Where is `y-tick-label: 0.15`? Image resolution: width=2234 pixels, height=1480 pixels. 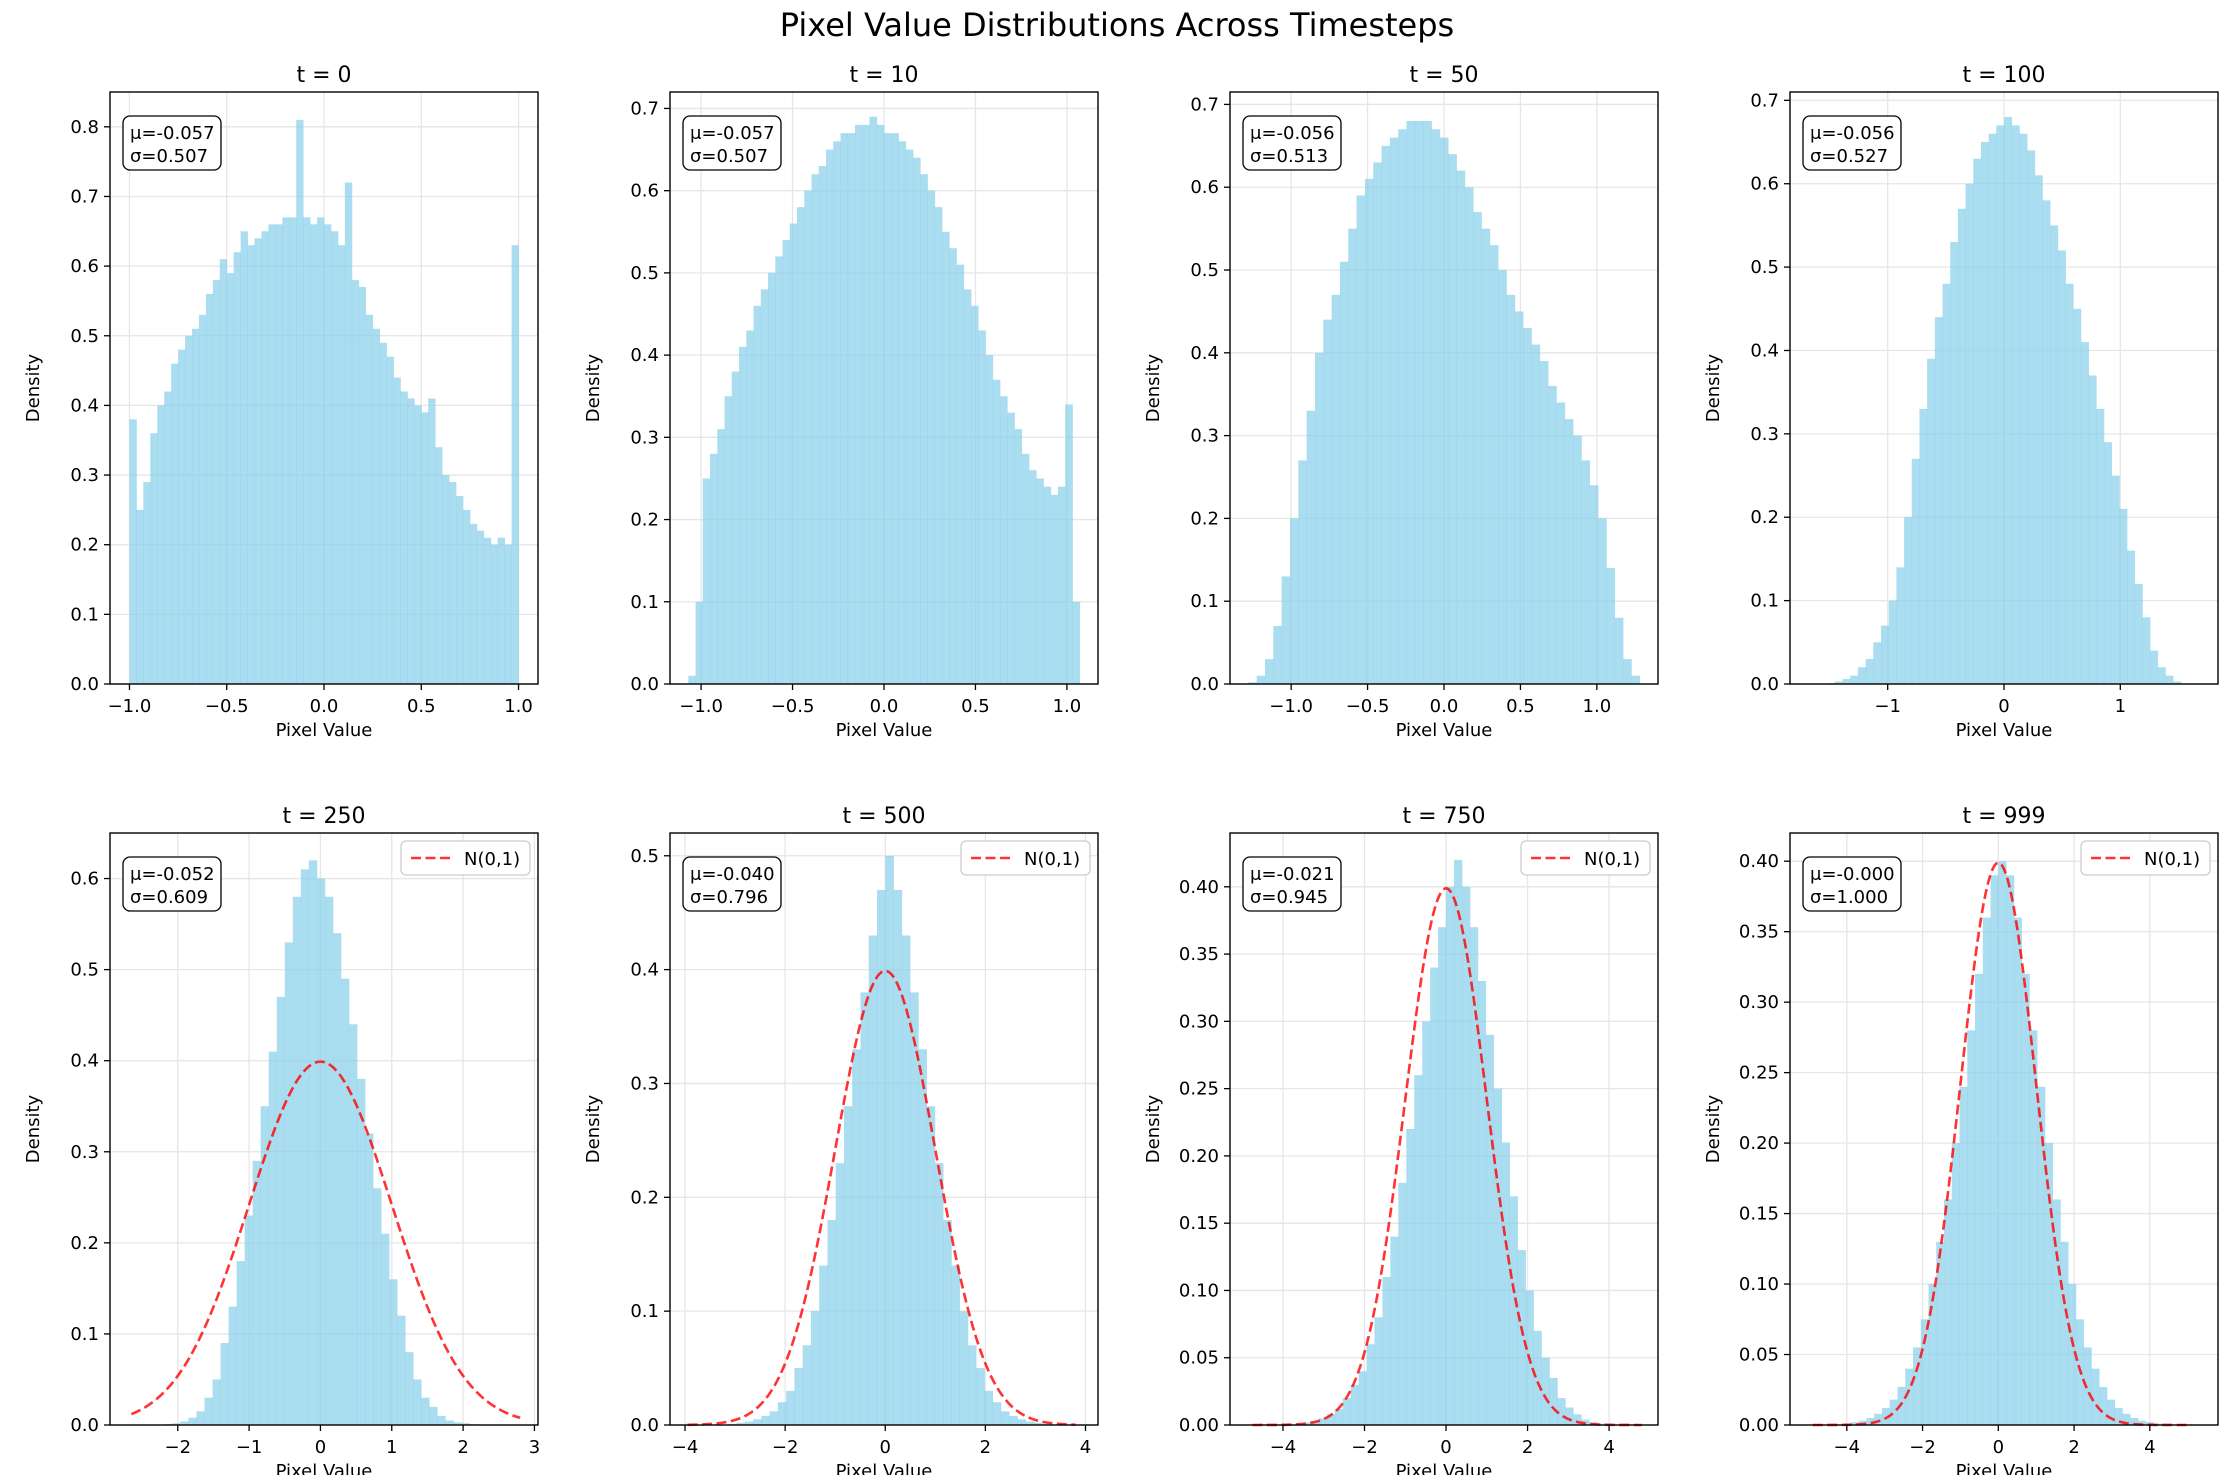
y-tick-label: 0.15 is located at coordinates (1199, 1223).